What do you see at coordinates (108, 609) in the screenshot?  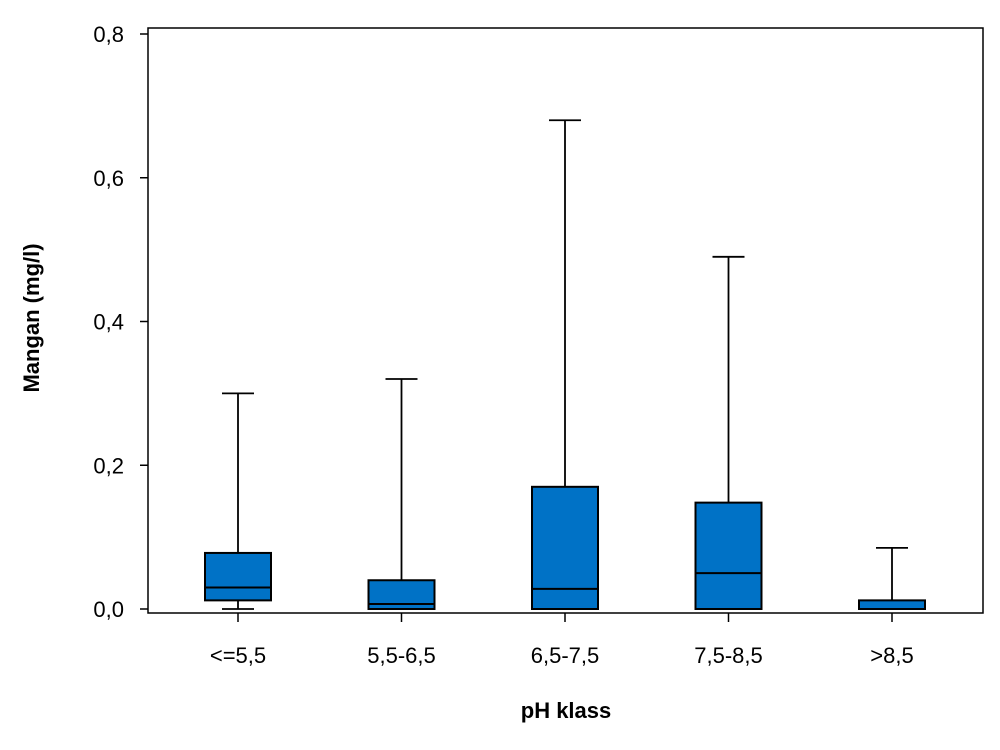 I see `y-tick-label: 0,0` at bounding box center [108, 609].